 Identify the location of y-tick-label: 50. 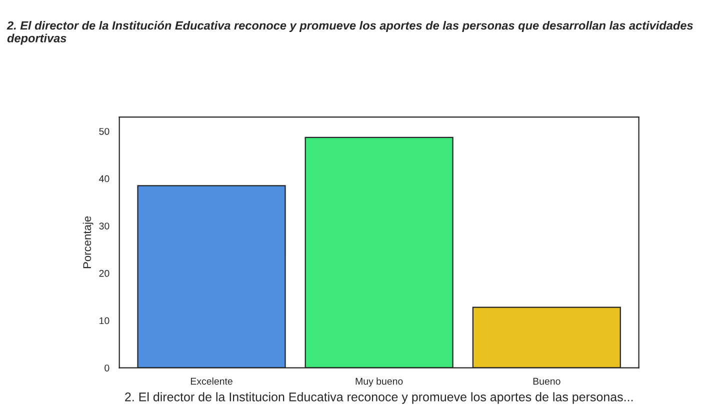
(104, 131).